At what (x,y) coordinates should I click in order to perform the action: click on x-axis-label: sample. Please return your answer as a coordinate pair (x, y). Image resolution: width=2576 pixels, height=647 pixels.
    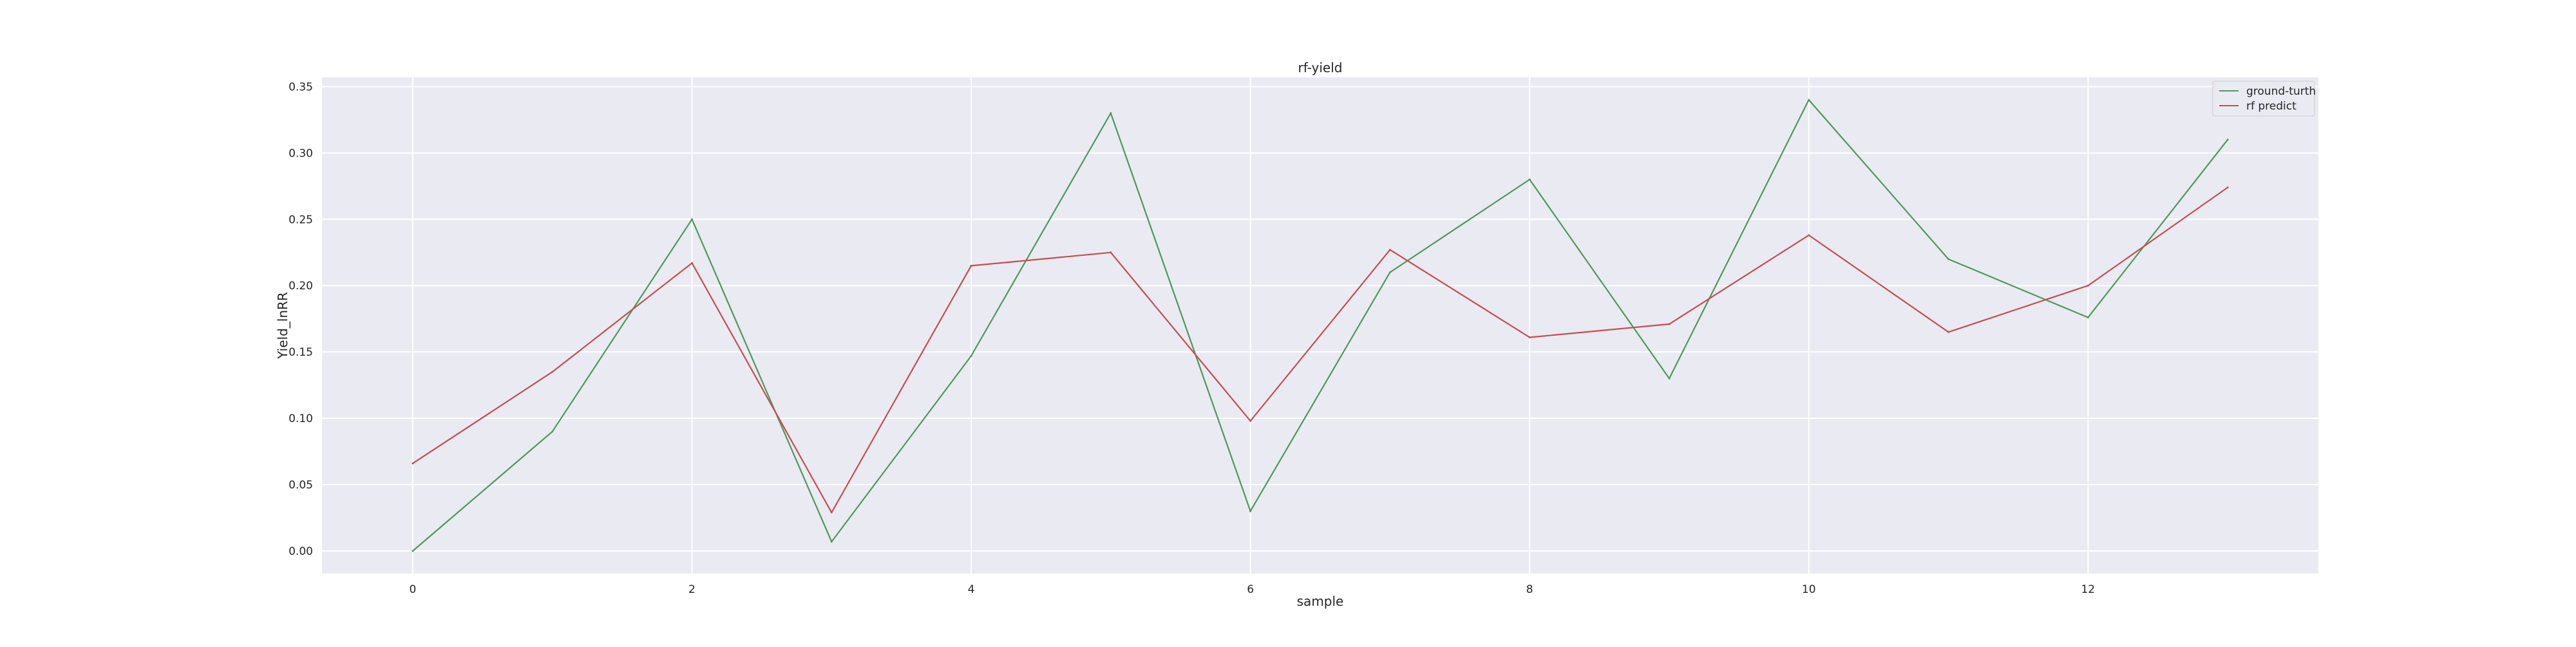
    Looking at the image, I should click on (1320, 601).